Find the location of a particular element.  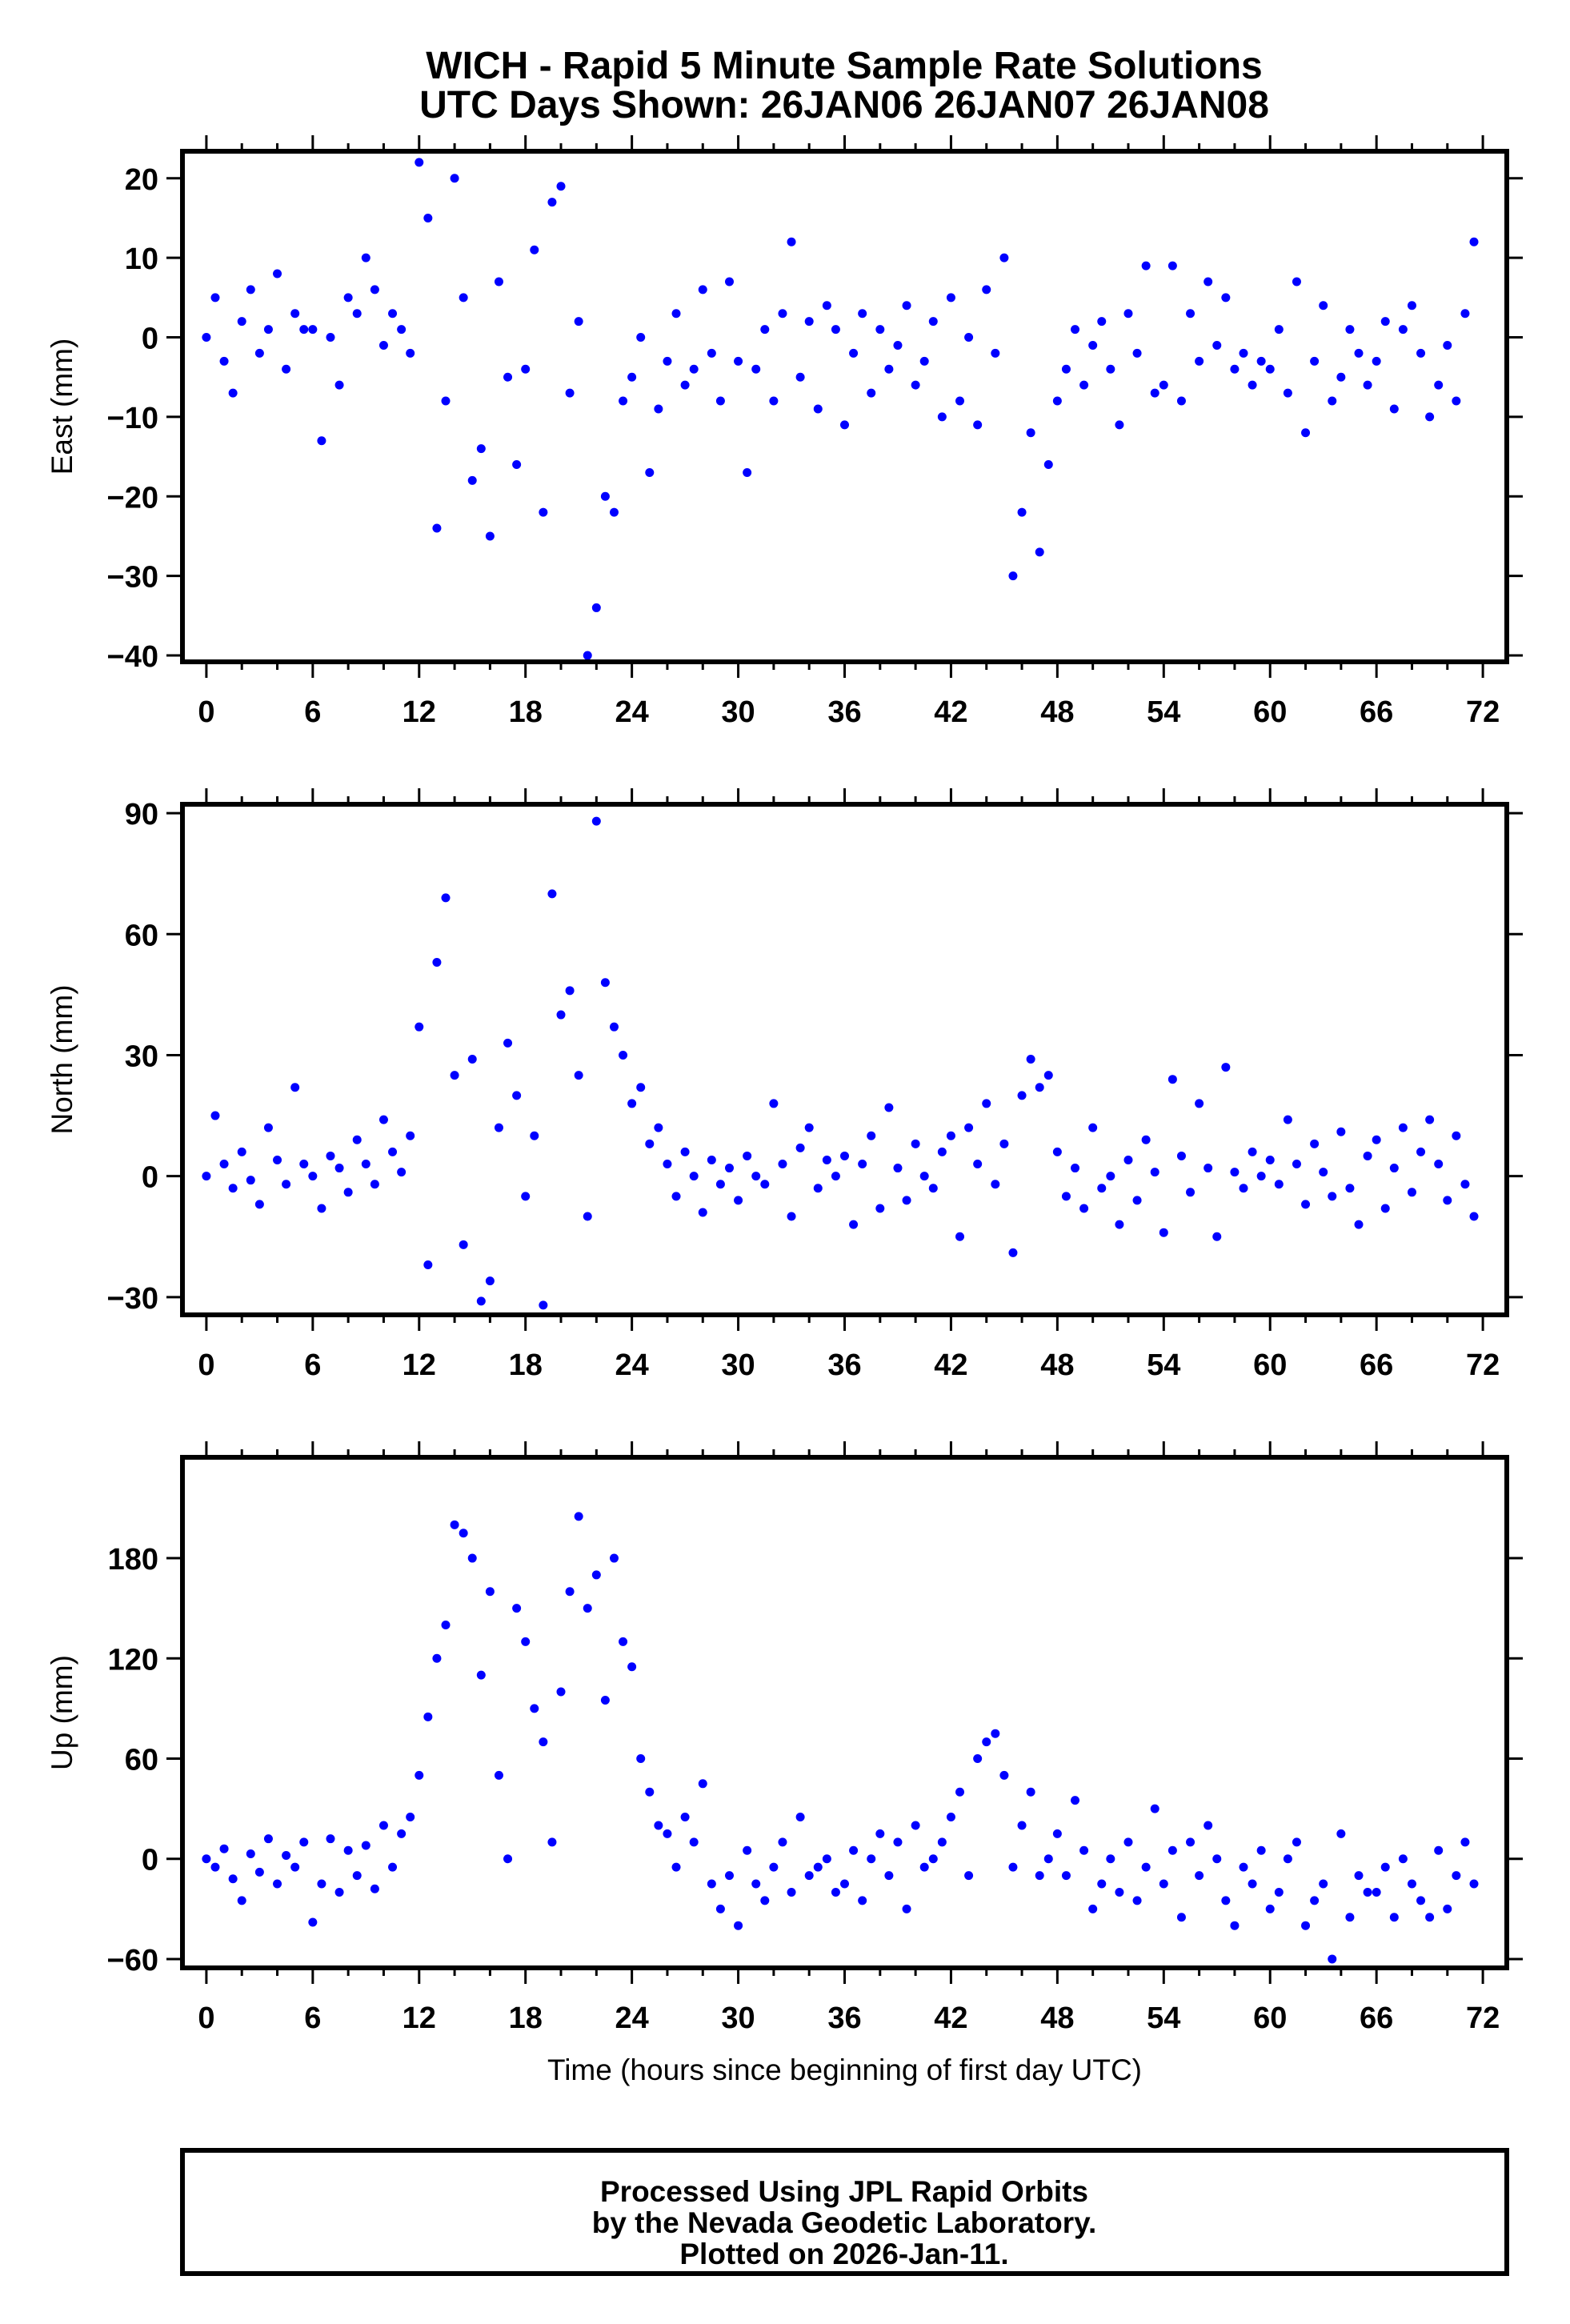

x-tick-label: 24 is located at coordinates (631, 712).